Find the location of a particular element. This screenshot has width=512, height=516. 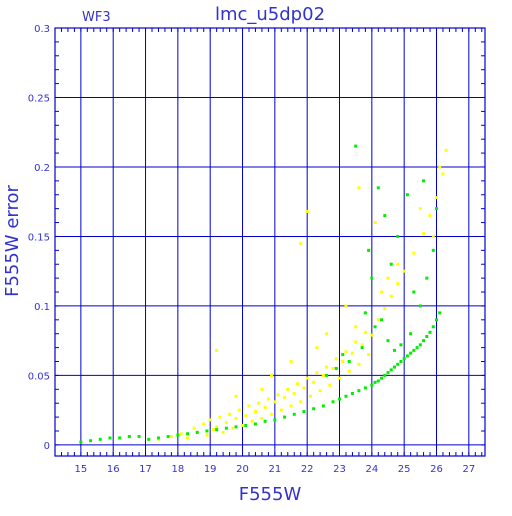

y-tick-label: 0.2 is located at coordinates (42, 168).